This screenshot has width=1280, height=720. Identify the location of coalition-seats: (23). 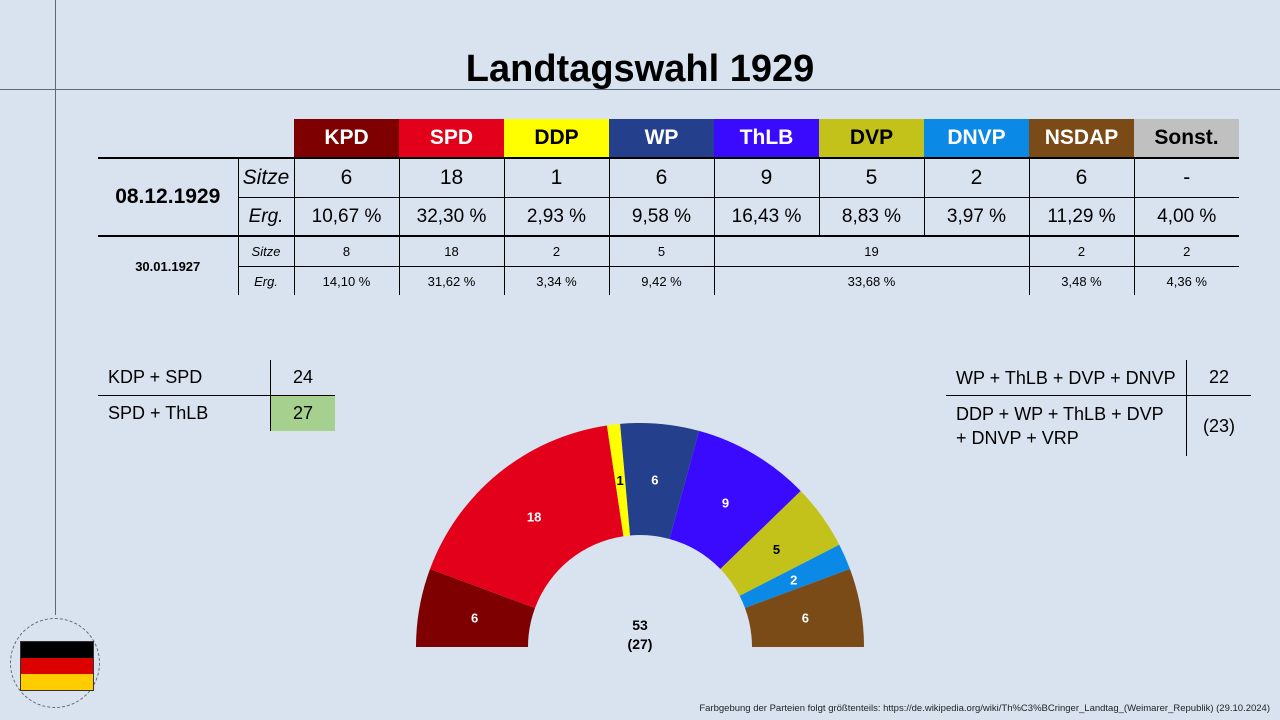
(1218, 425).